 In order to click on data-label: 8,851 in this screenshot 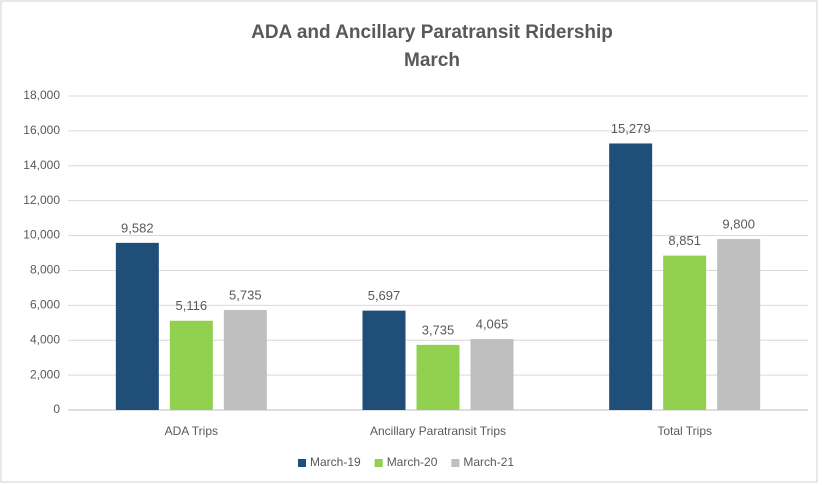, I will do `click(684, 240)`.